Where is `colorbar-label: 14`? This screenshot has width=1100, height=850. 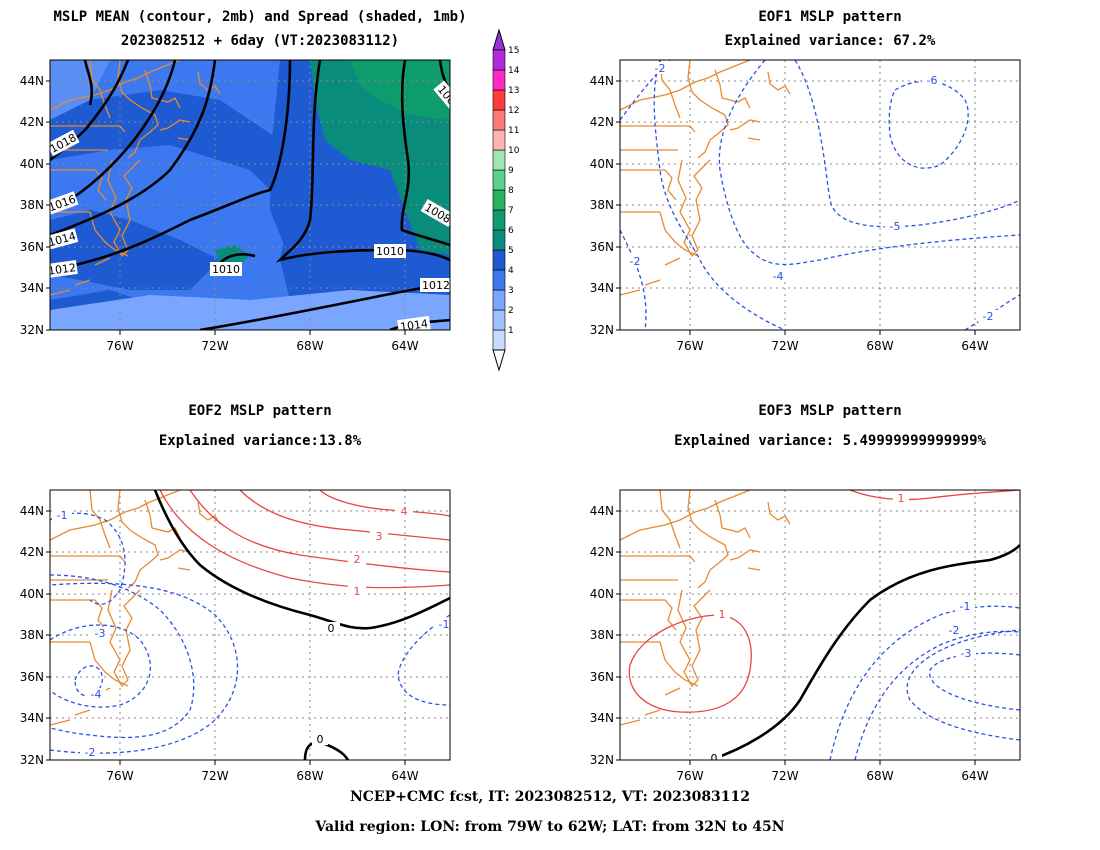
colorbar-label: 14 is located at coordinates (514, 71).